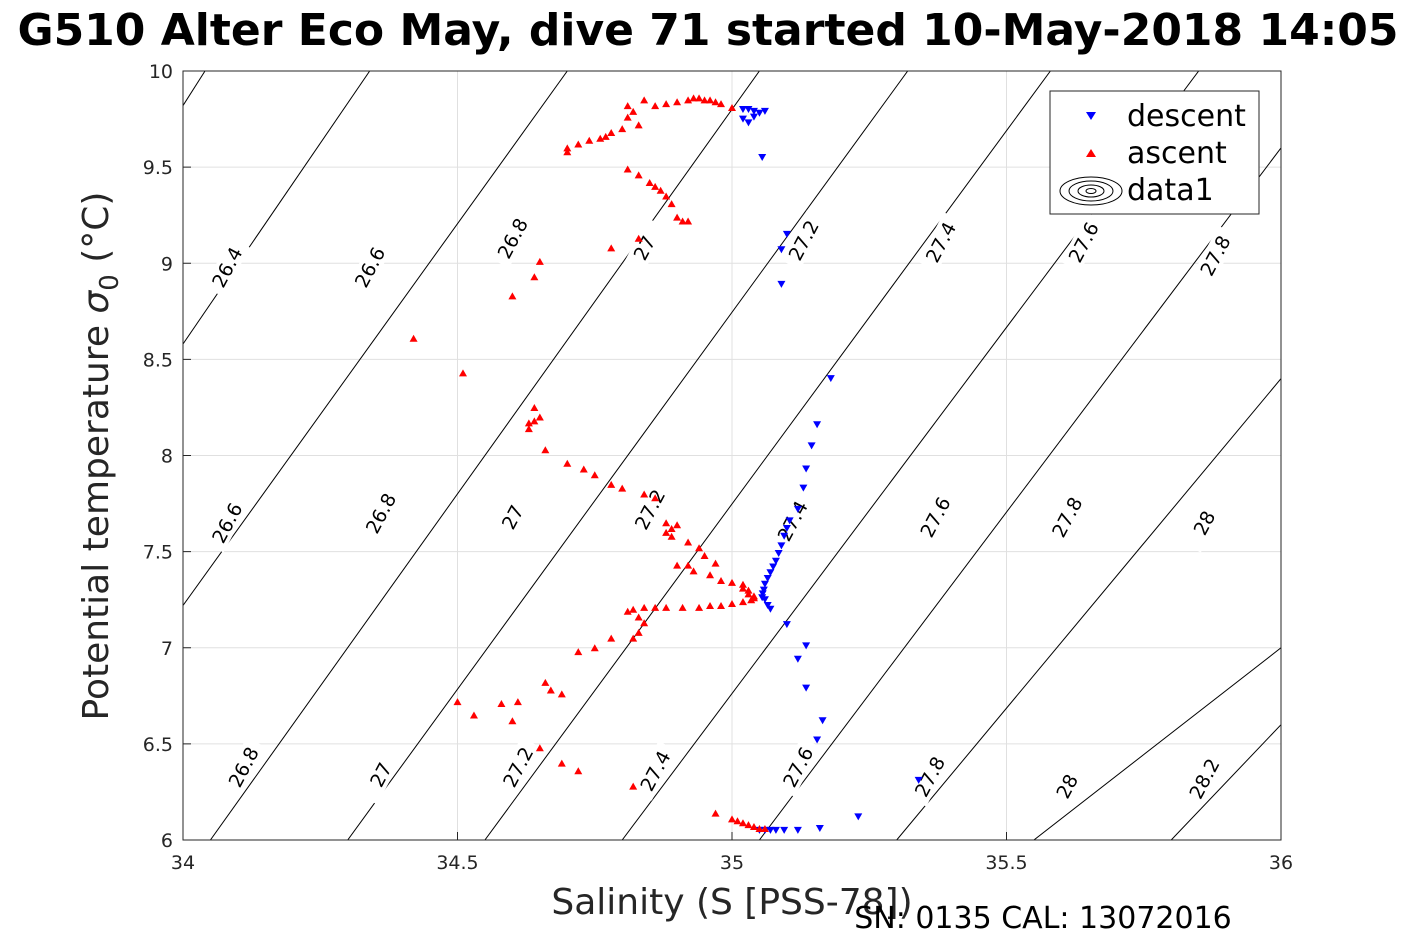 The height and width of the screenshot is (945, 1417). What do you see at coordinates (830, 469) in the screenshot?
I see `descent-series` at bounding box center [830, 469].